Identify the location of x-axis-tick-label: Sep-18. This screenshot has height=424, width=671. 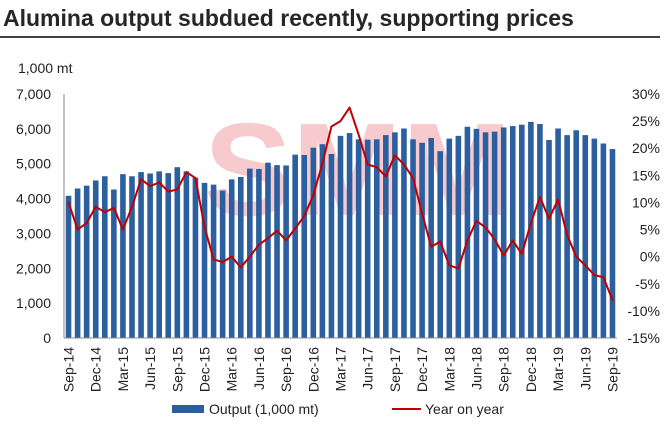
(504, 369).